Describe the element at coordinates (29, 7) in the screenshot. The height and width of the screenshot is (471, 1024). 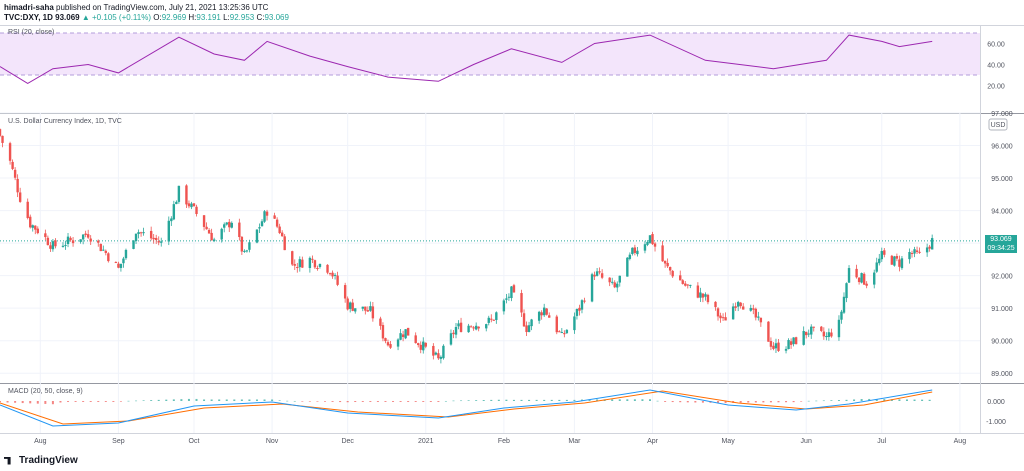
I see `author-name: himadri-saha` at that location.